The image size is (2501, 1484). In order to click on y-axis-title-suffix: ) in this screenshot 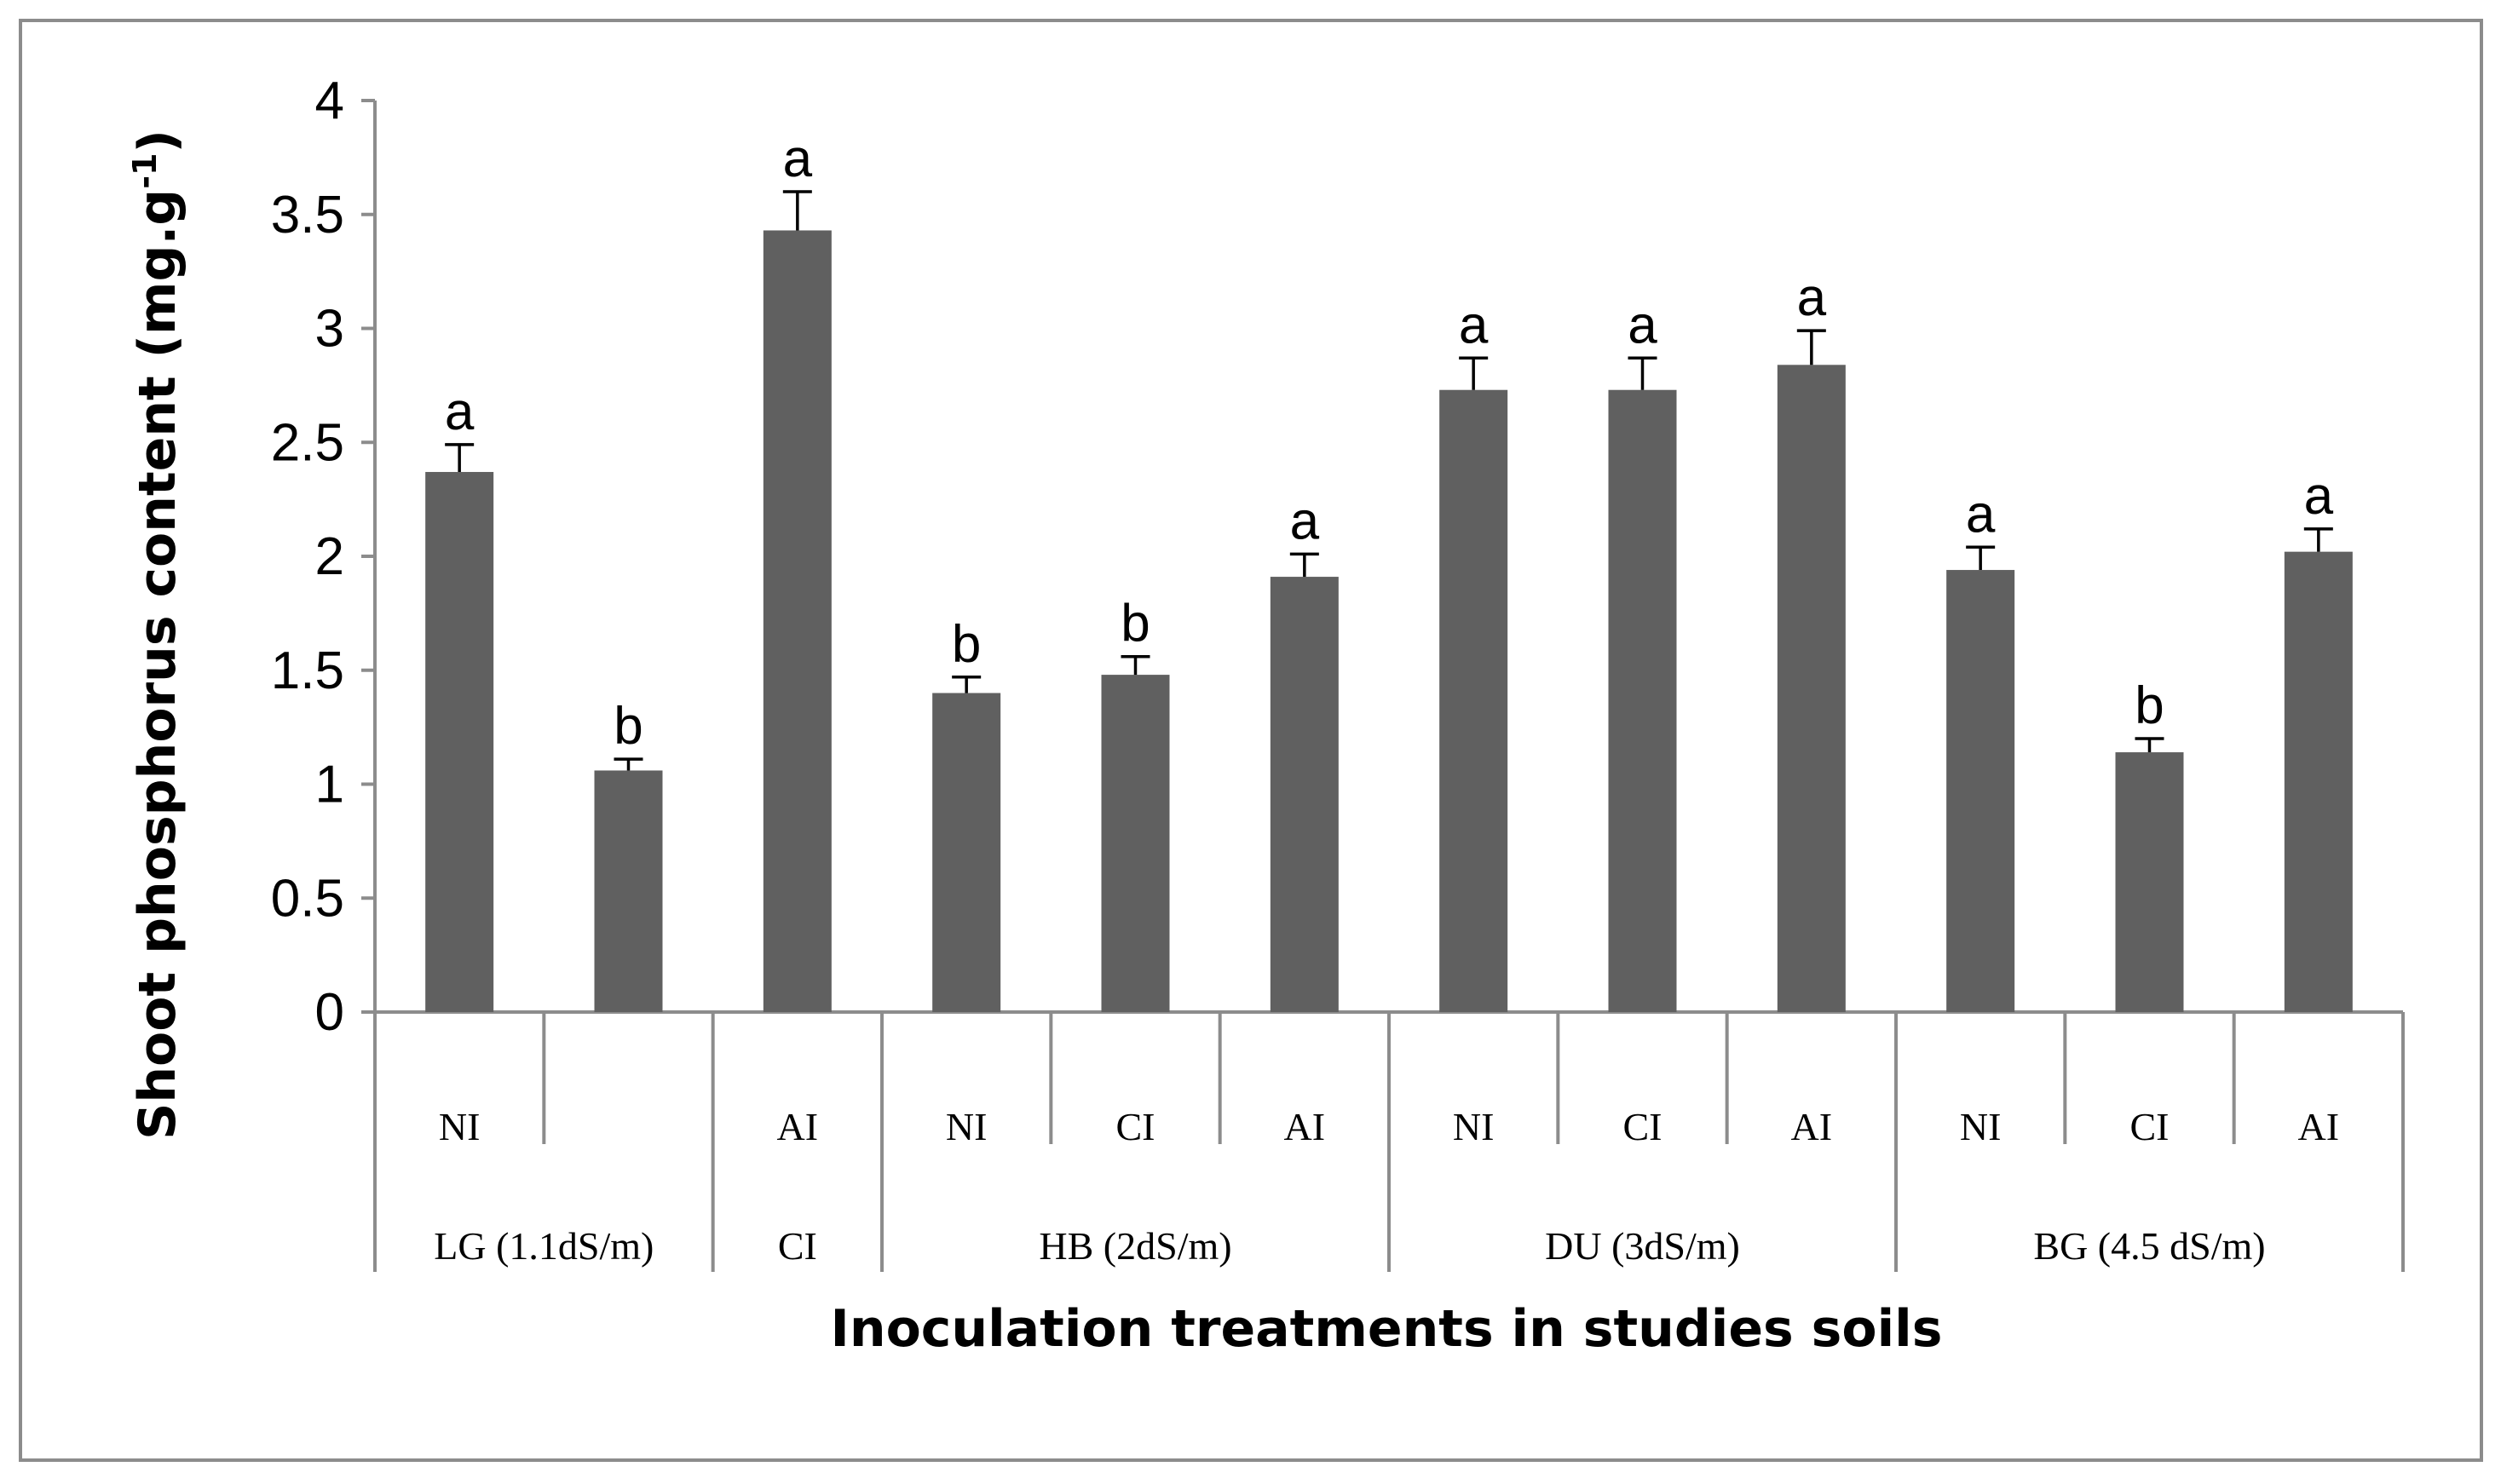, I will do `click(157, 140)`.